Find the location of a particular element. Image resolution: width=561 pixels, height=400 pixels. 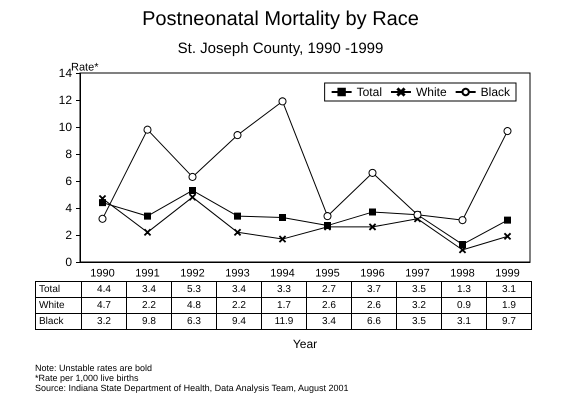

x-tick-label: 1992 is located at coordinates (192, 274).